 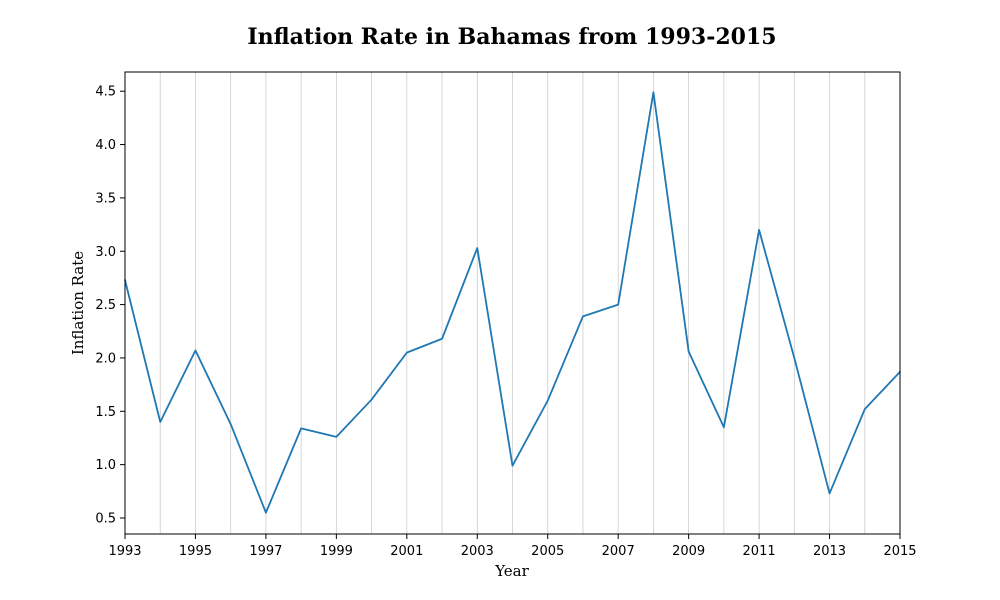 What do you see at coordinates (105, 518) in the screenshot?
I see `y-tick-label: 0.5` at bounding box center [105, 518].